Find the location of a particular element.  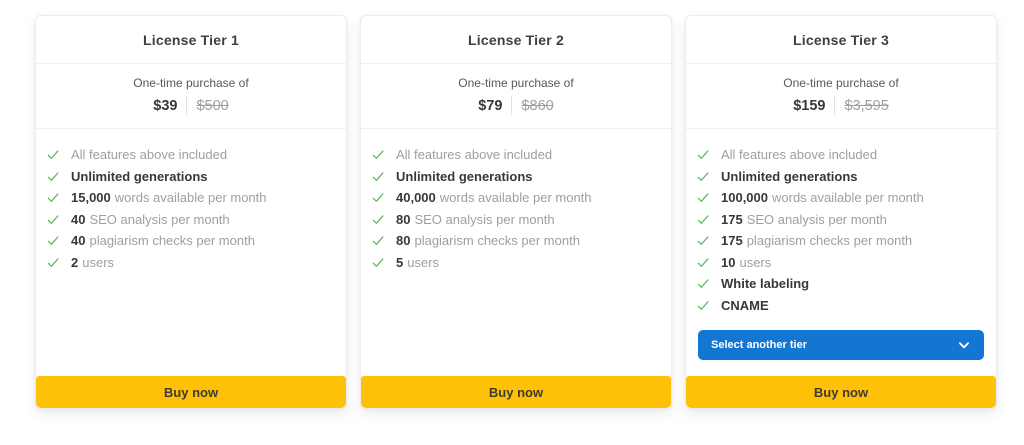

feature-value: 40,000 is located at coordinates (416, 197).